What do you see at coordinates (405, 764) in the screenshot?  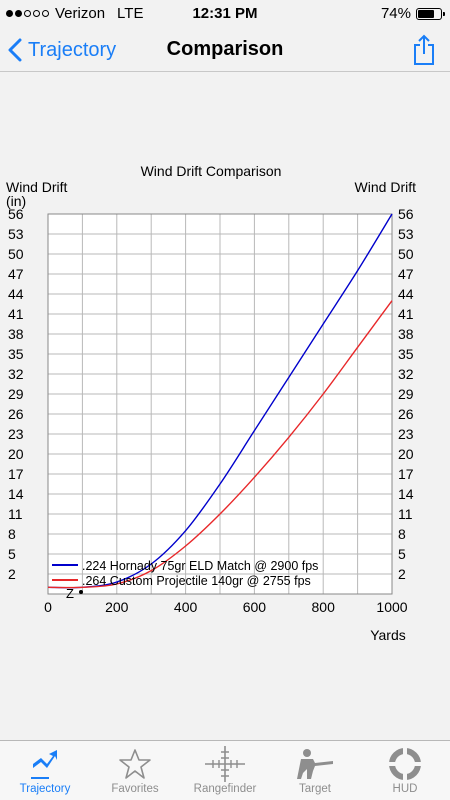 I see `hud-icon` at bounding box center [405, 764].